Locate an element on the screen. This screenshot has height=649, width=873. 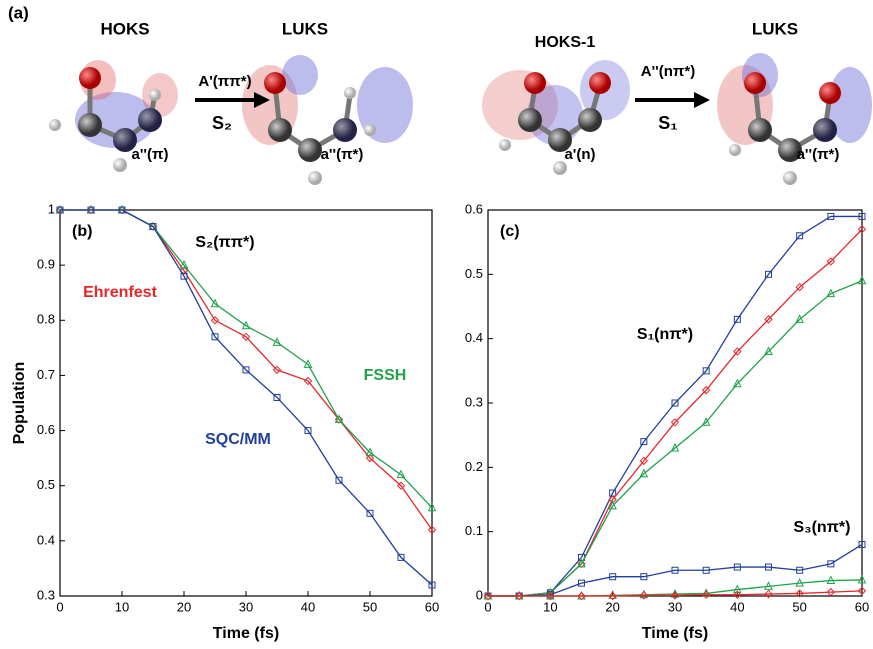
panel-a-label: HOKS is located at coordinates (124, 28).